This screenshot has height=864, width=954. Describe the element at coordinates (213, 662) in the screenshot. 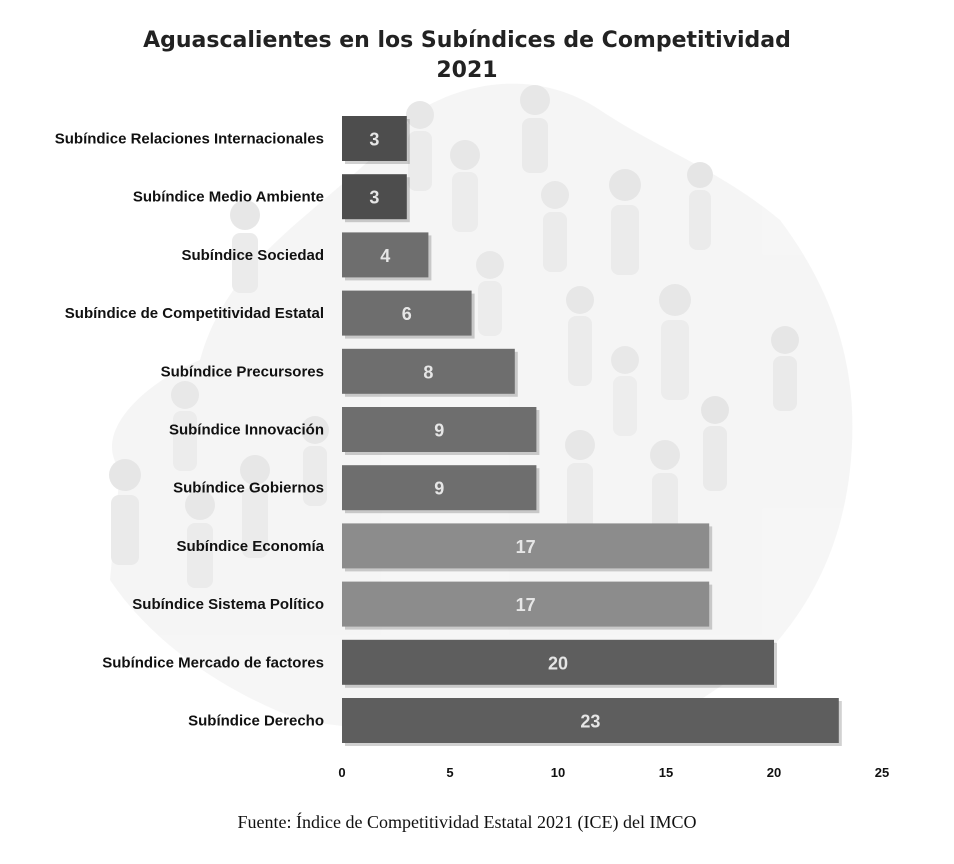

I see `category-label: Subíndice Mercado de factores` at that location.